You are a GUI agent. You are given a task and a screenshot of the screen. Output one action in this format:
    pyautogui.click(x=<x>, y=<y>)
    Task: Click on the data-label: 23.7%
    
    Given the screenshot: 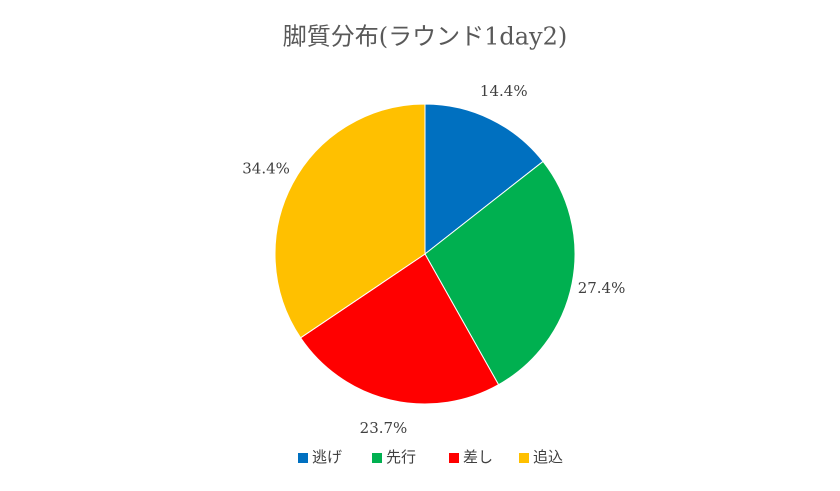 What is the action you would take?
    pyautogui.click(x=384, y=428)
    